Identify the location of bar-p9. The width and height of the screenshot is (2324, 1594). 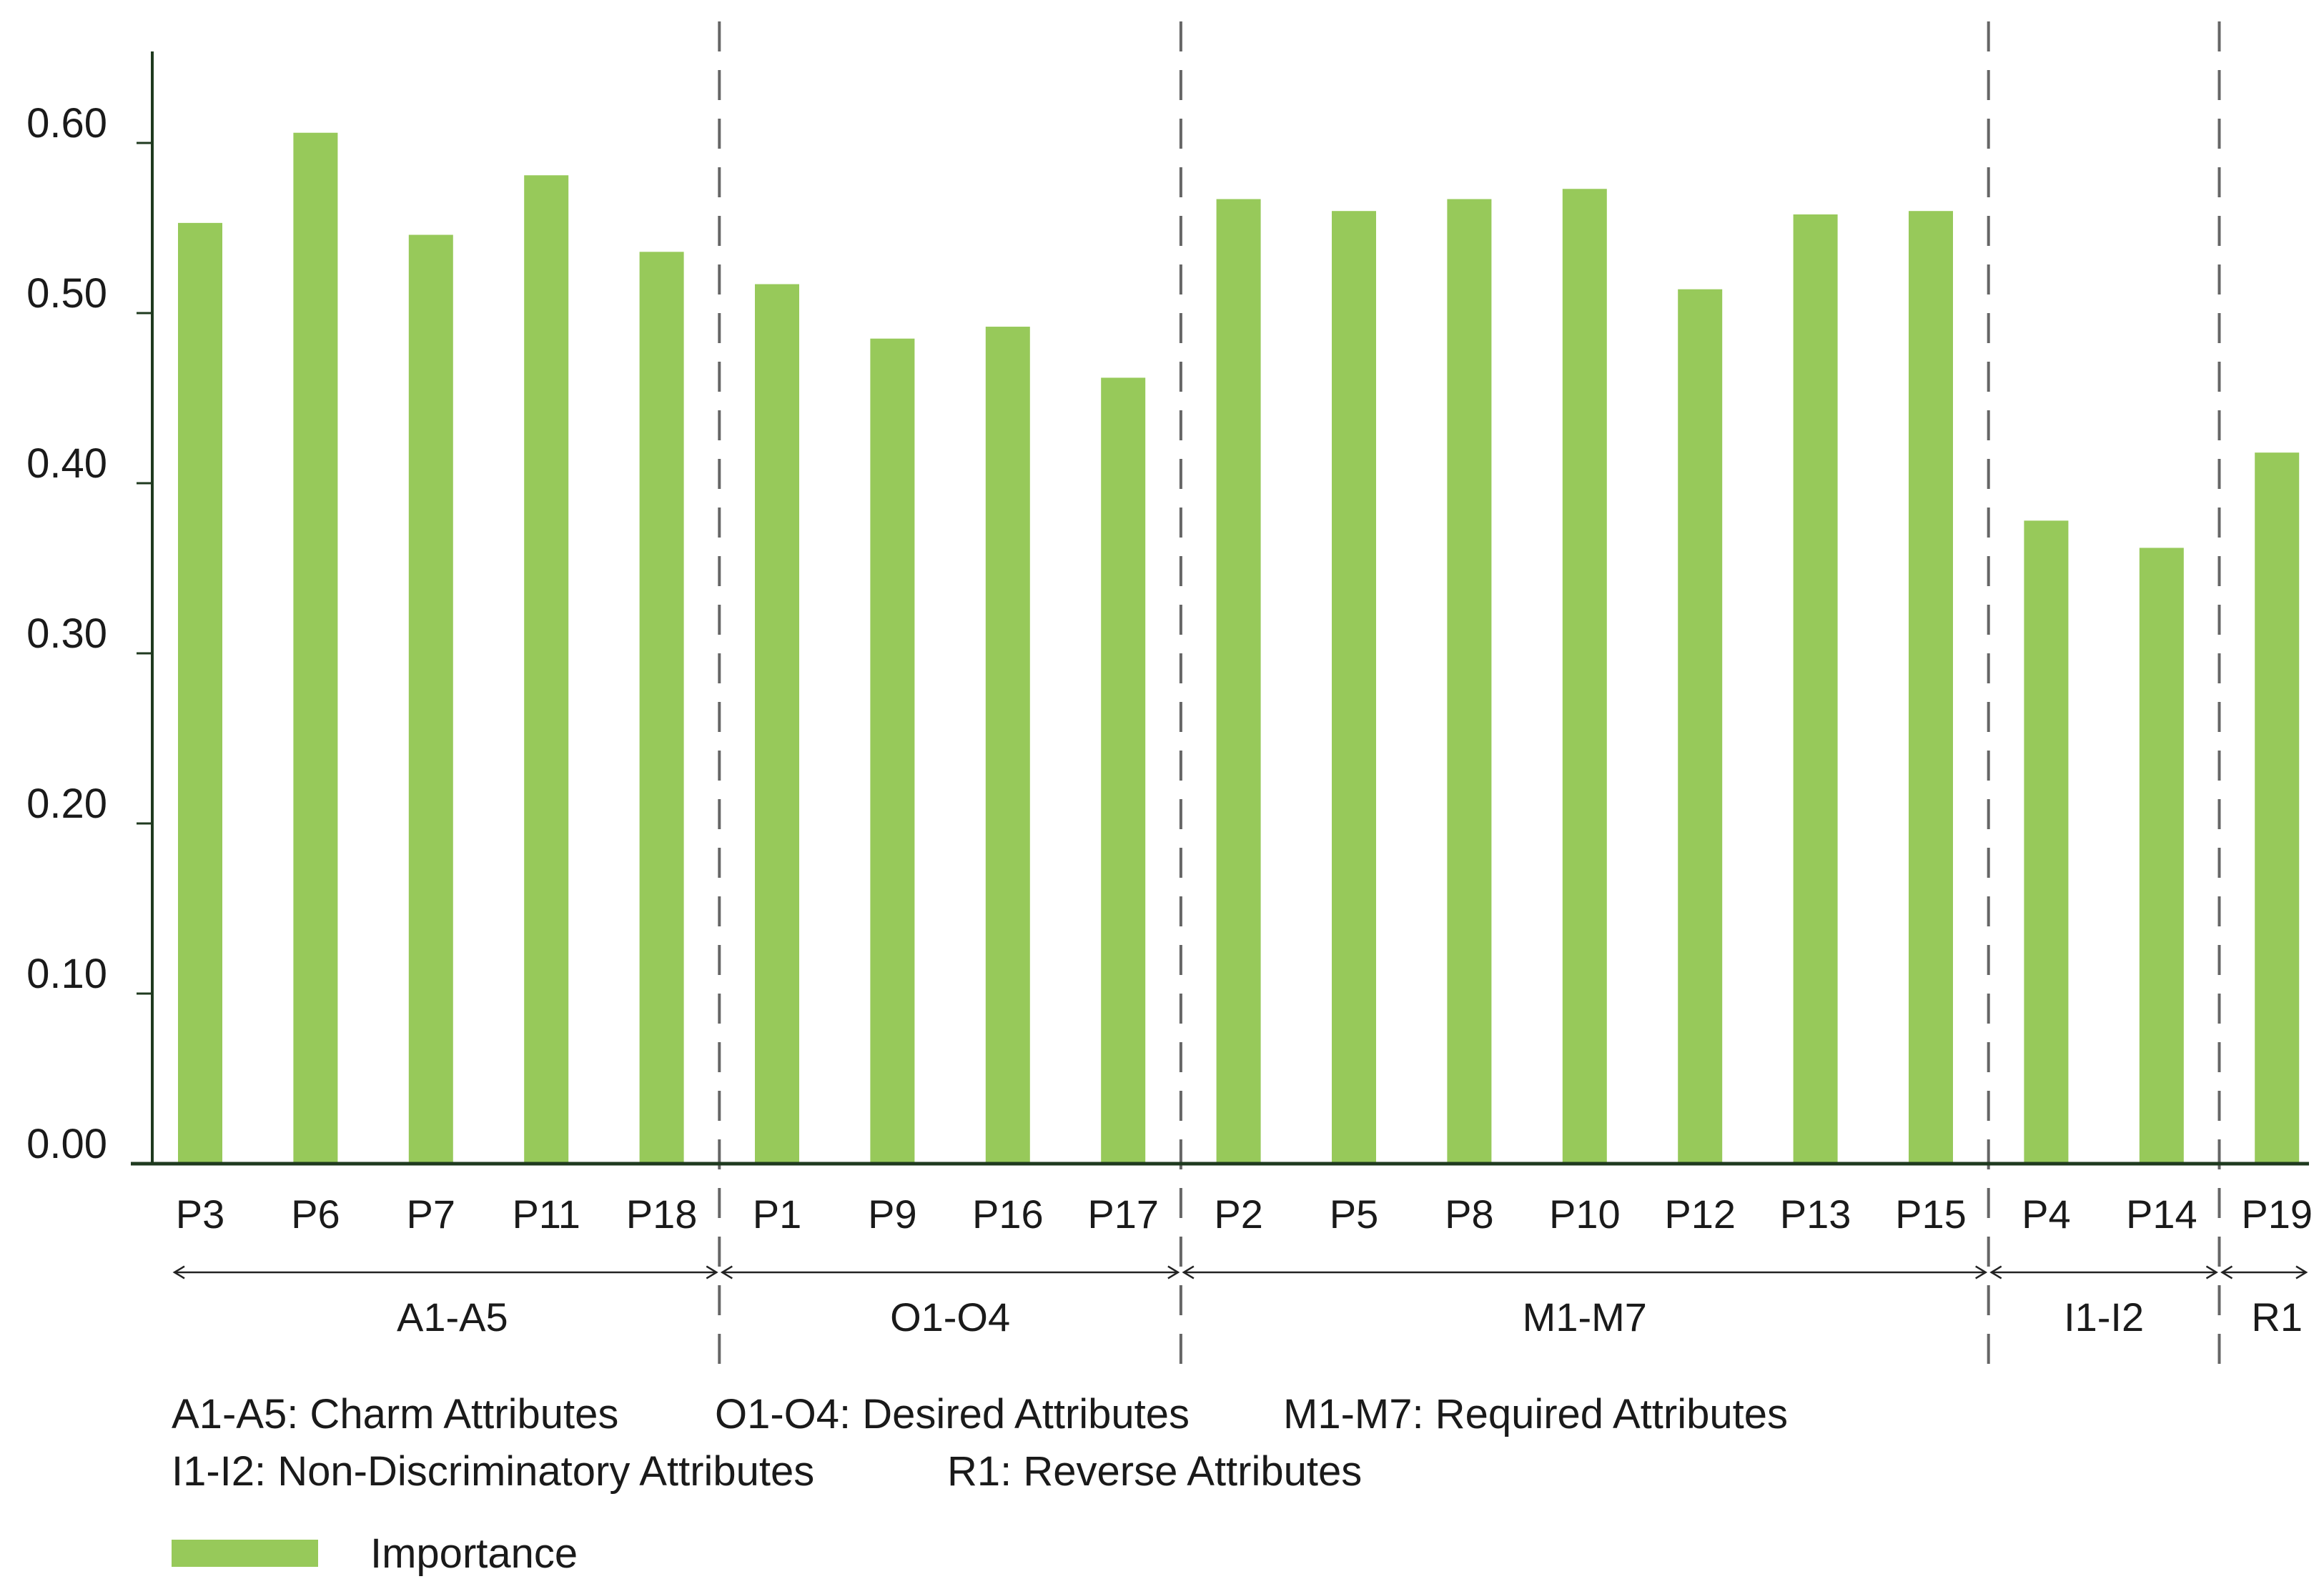
(893, 751).